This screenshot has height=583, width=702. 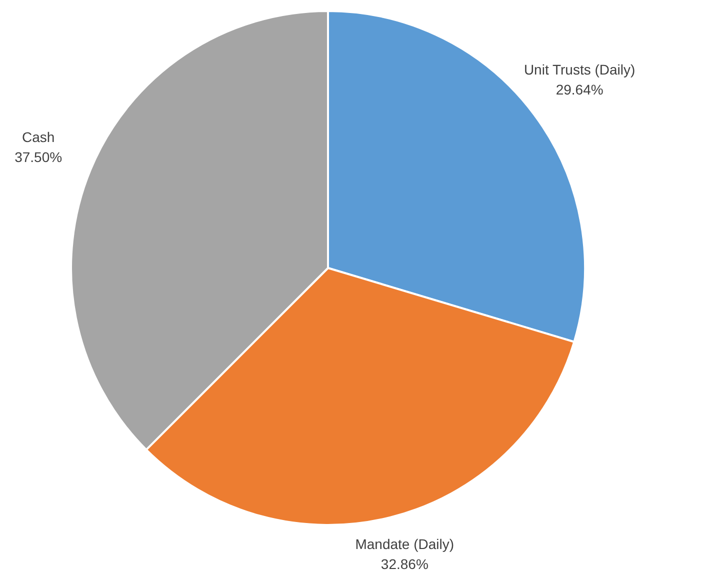 I want to click on slice-label: Unit Trusts (Daily), so click(x=580, y=70).